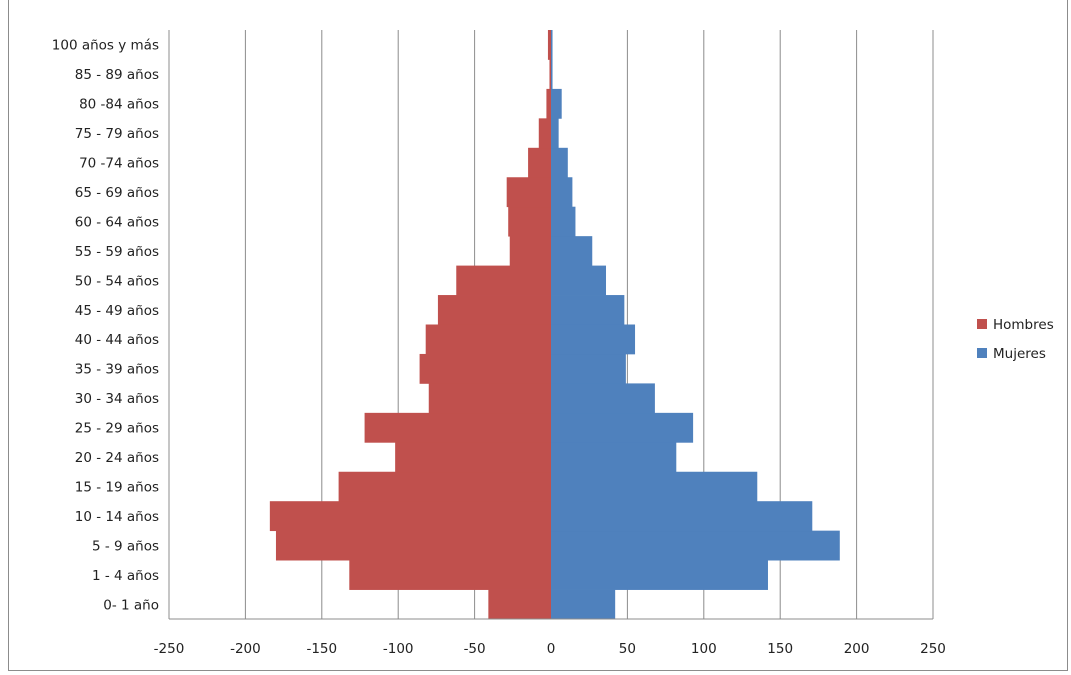 The height and width of the screenshot is (675, 1071). I want to click on category-label-0: 0- 1 año, so click(131, 605).